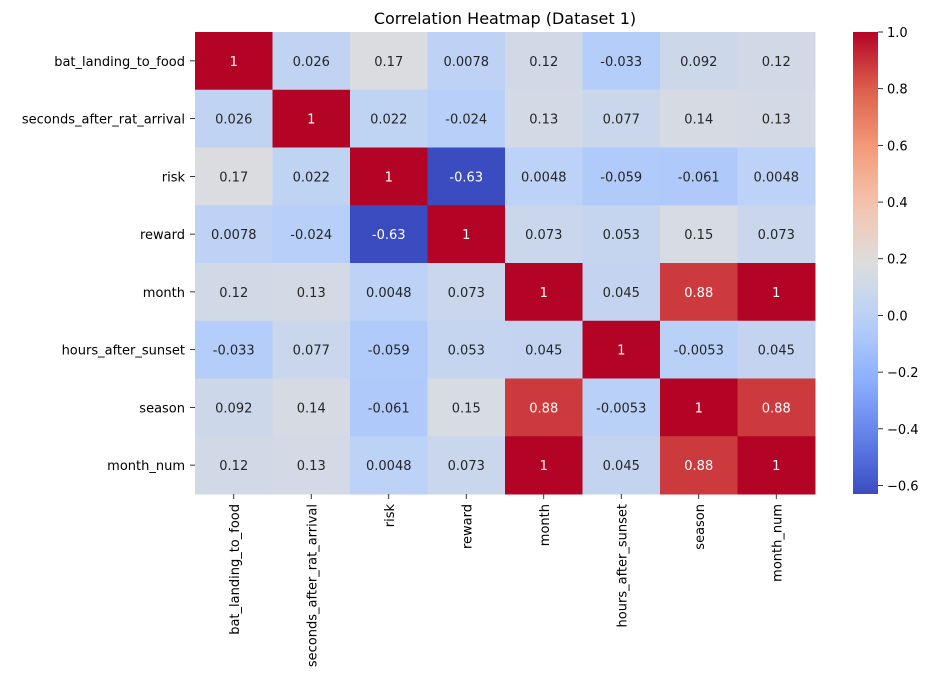 The height and width of the screenshot is (689, 929). Describe the element at coordinates (897, 316) in the screenshot. I see `colorbar-tick-label: 0.0` at that location.